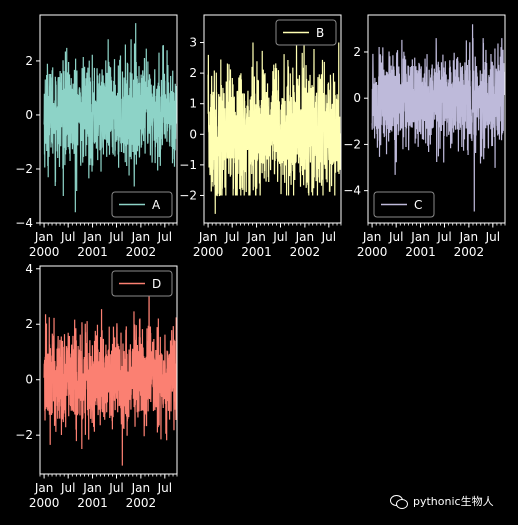 The image size is (518, 525). What do you see at coordinates (156, 205) in the screenshot?
I see `legend-label: A` at bounding box center [156, 205].